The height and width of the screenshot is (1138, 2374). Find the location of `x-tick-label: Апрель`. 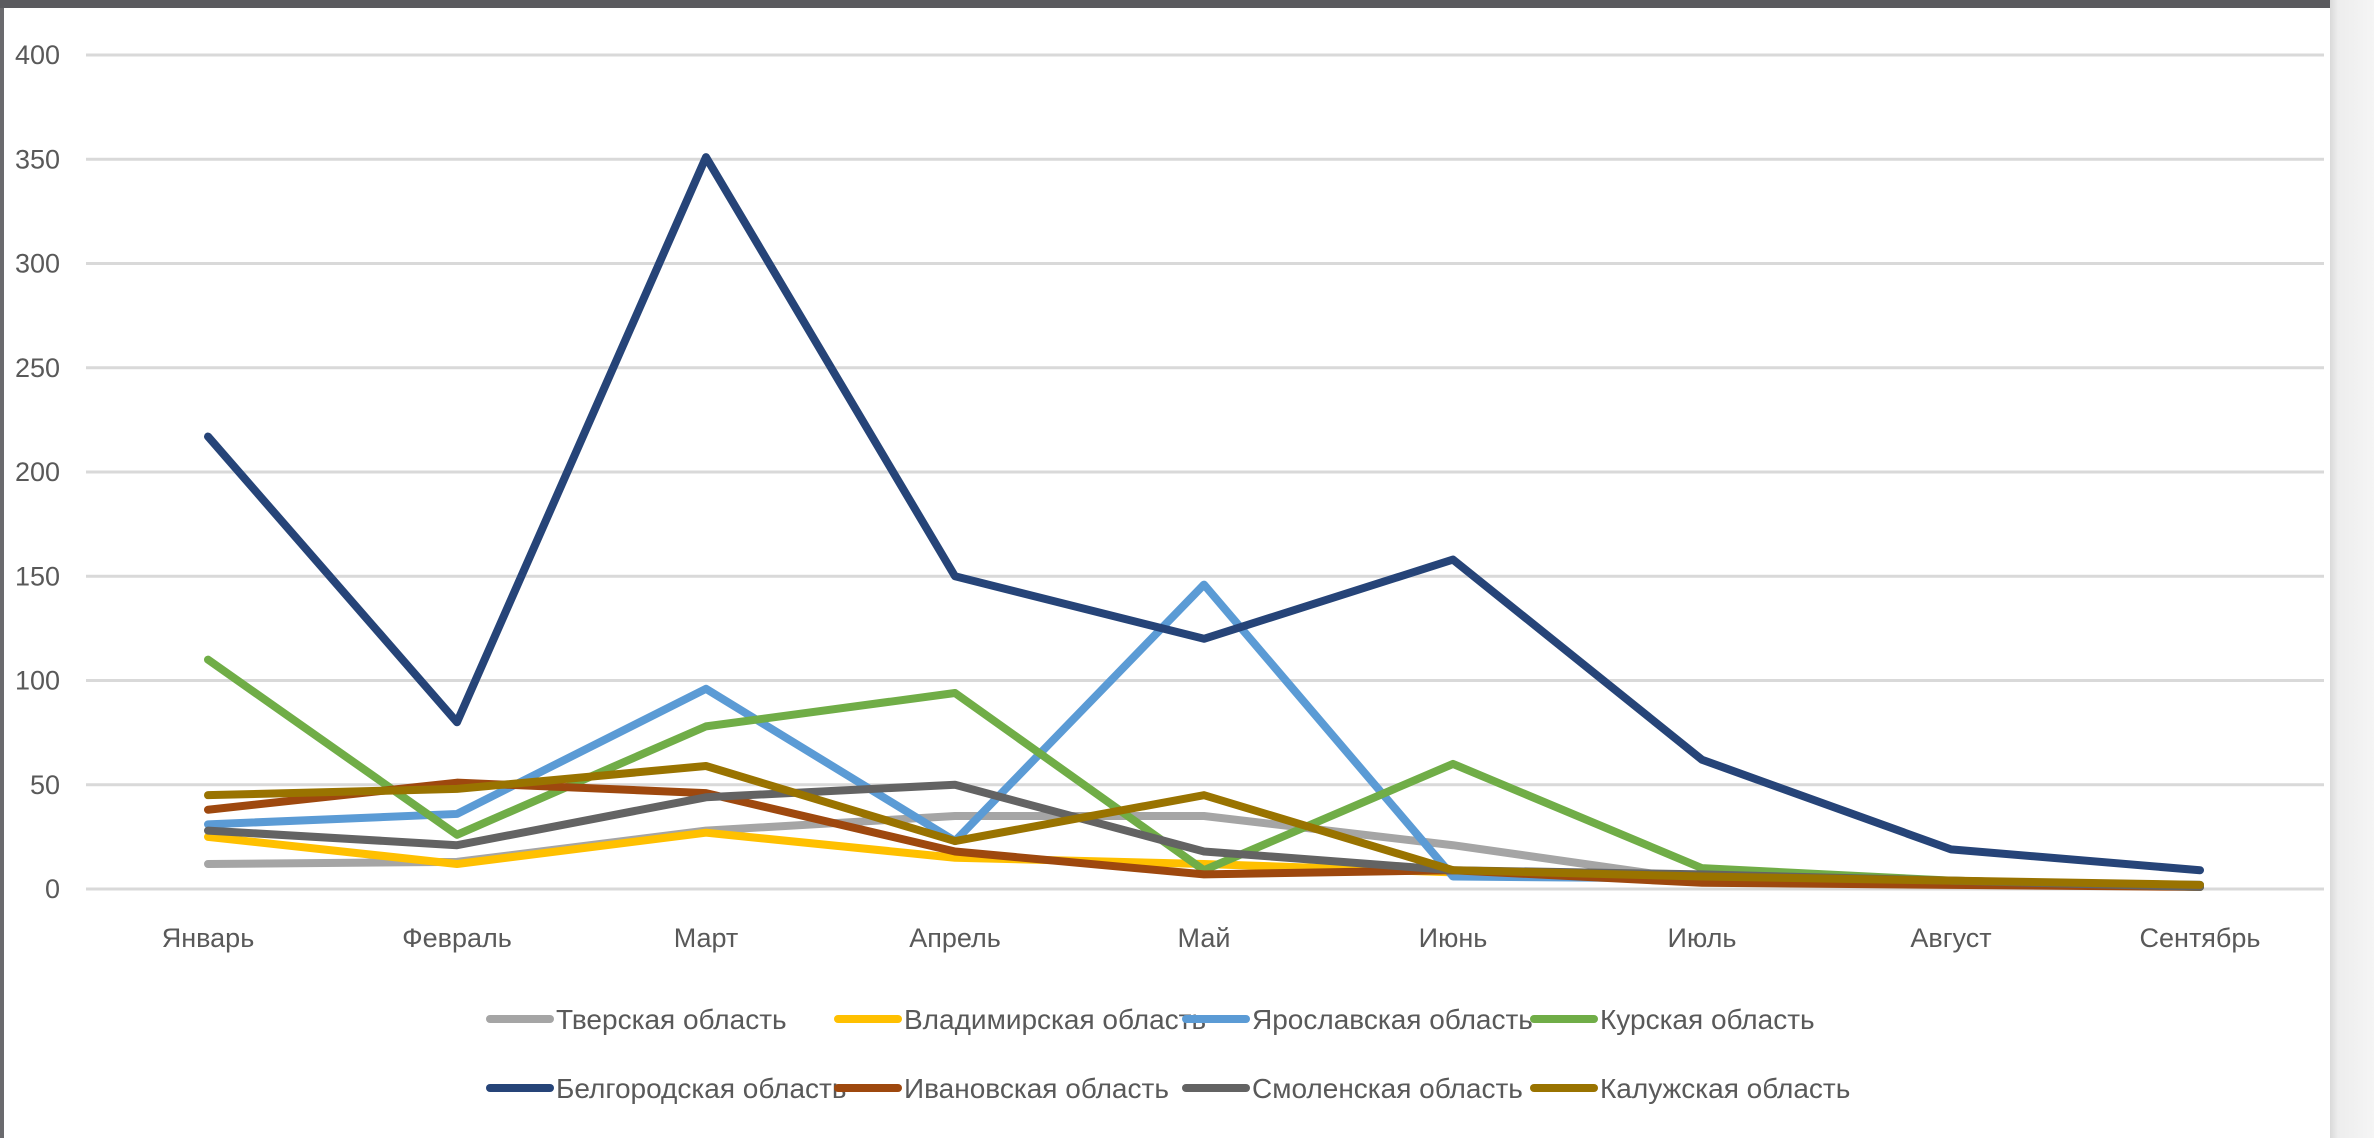

x-tick-label: Апрель is located at coordinates (955, 938).